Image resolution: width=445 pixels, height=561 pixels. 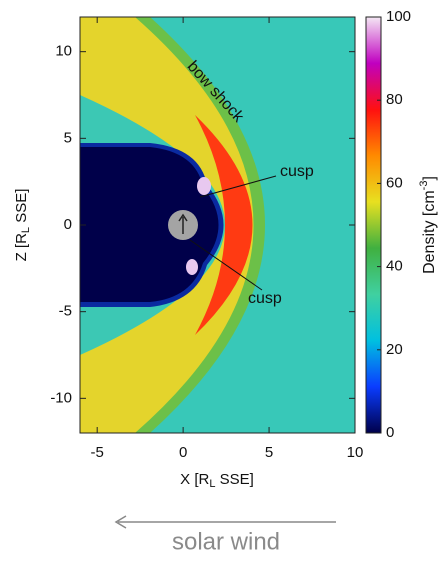 What do you see at coordinates (21, 247) in the screenshot?
I see `y-label-part: Z [R` at bounding box center [21, 247].